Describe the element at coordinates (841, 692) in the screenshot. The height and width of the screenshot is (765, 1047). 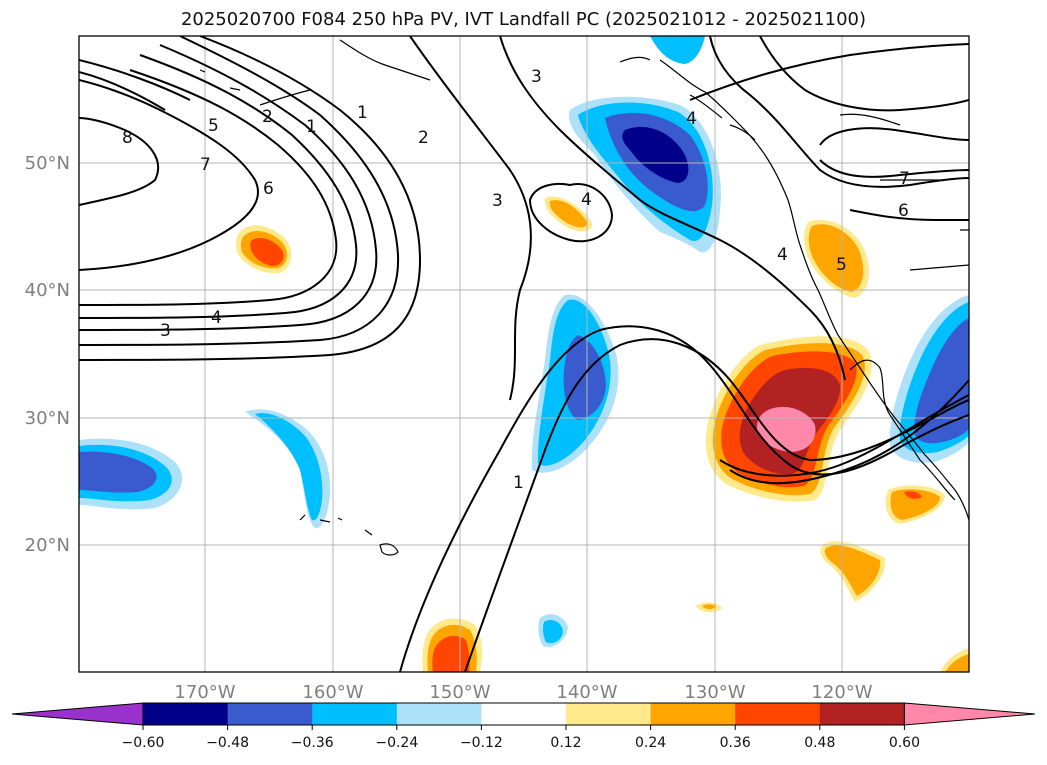
I see `svg-text: 120°W` at that location.